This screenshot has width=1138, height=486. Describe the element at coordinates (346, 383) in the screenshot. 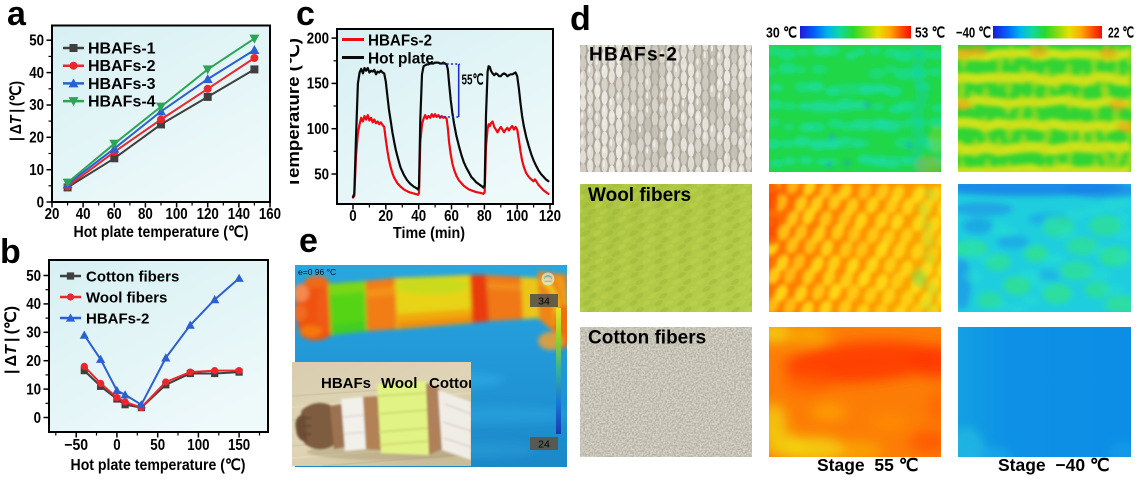

I see `svg-text: HBAFs` at that location.